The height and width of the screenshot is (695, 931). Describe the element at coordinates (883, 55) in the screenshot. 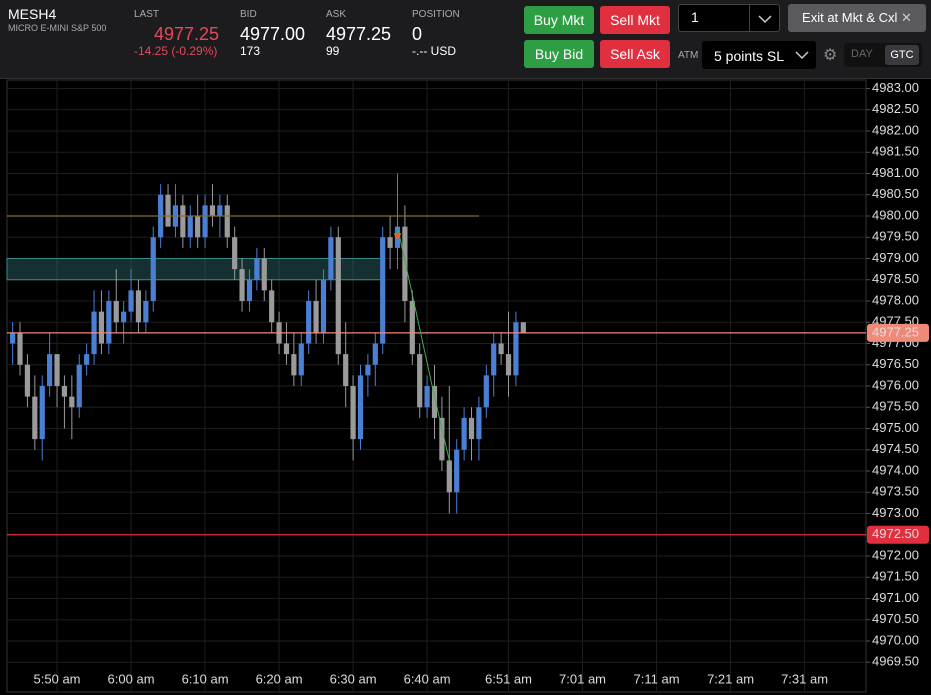

I see `tif-toggle: DAY GTC` at that location.